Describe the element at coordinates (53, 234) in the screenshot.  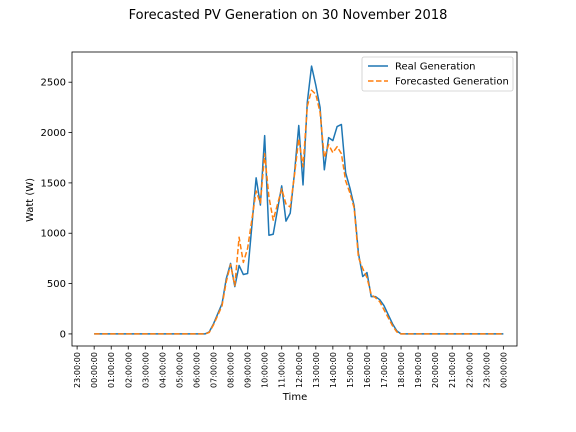
I see `y-tick-label: 1000` at that location.